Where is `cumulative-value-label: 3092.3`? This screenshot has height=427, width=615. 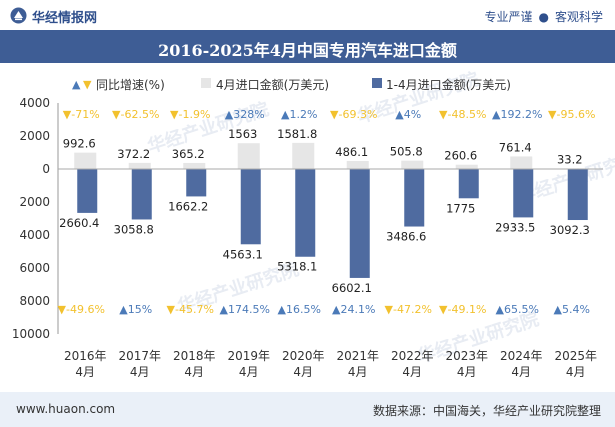
cumulative-value-label: 3092.3 is located at coordinates (570, 230).